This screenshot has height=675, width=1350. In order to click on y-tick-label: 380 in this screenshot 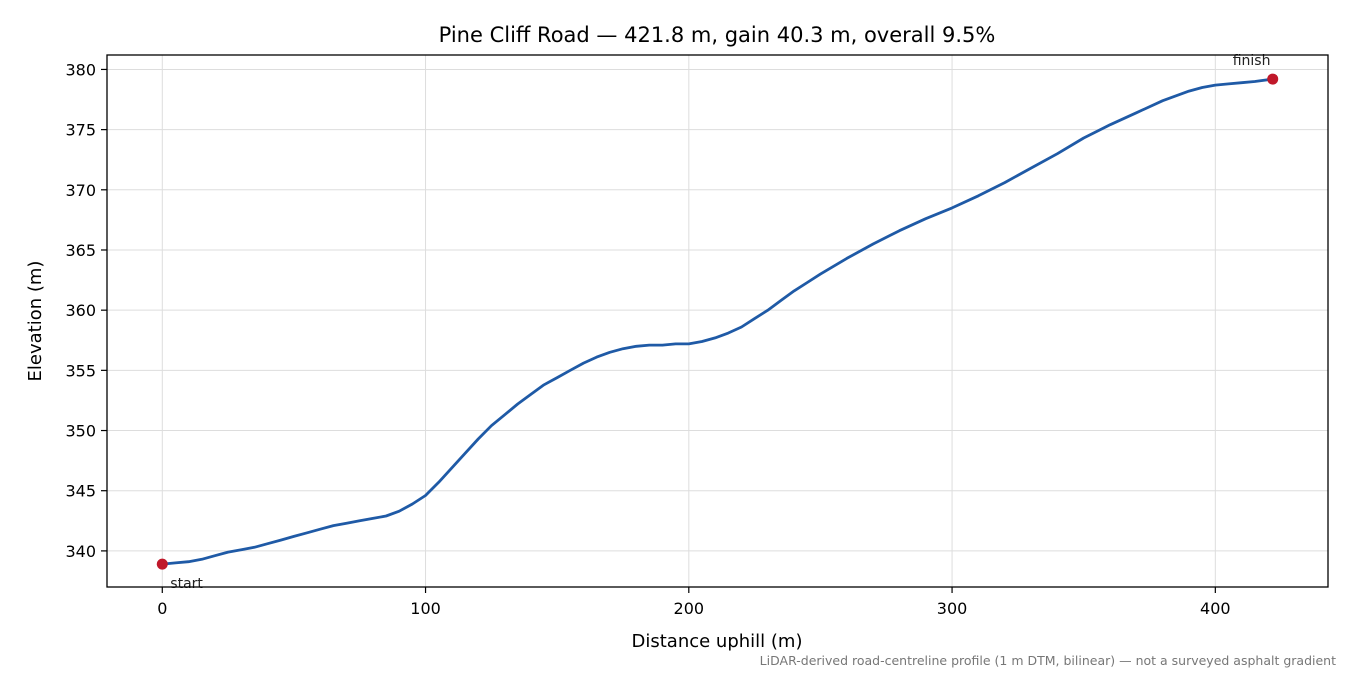, I will do `click(80, 69)`.